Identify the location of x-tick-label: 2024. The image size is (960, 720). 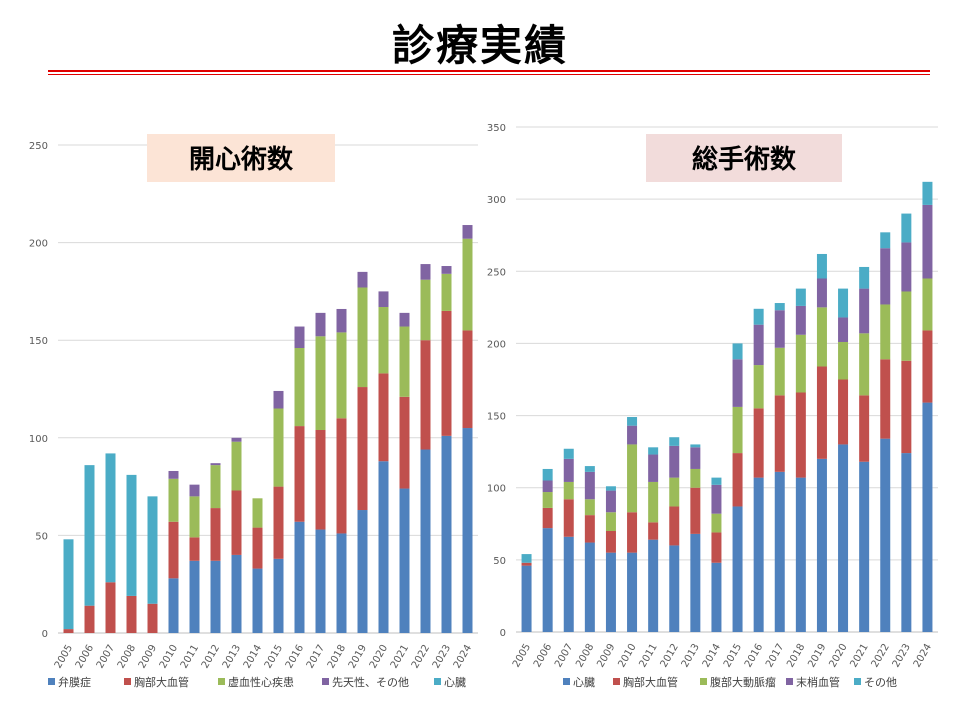
(463, 657).